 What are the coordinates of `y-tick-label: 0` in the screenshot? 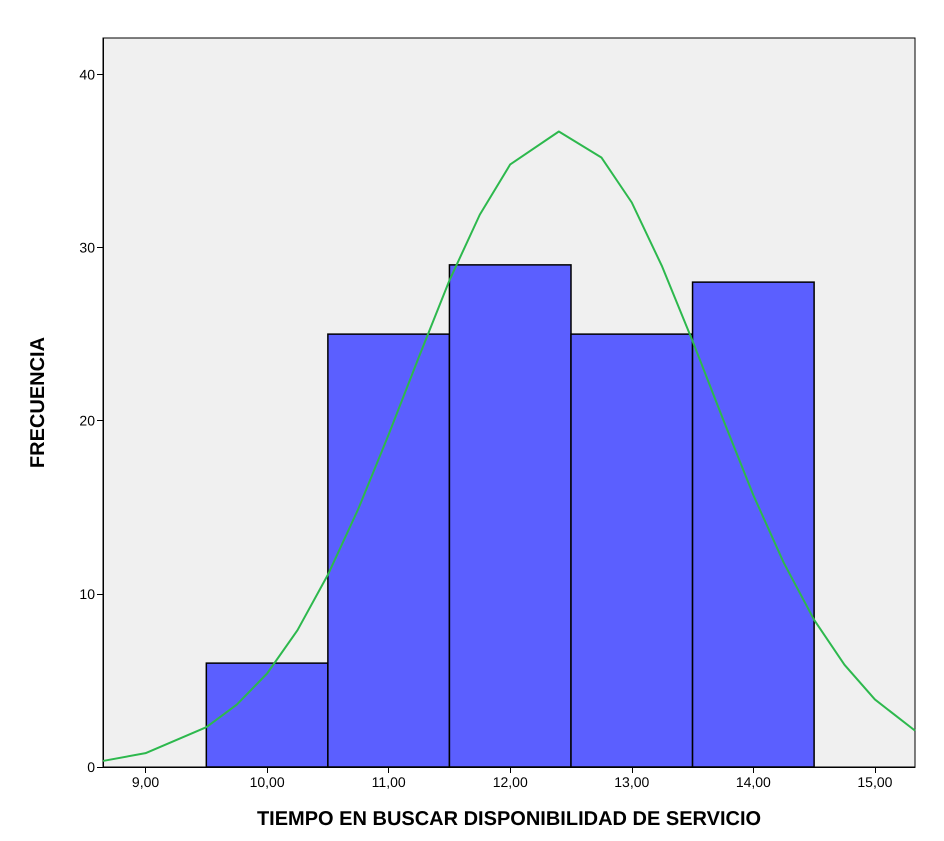 It's located at (91, 767).